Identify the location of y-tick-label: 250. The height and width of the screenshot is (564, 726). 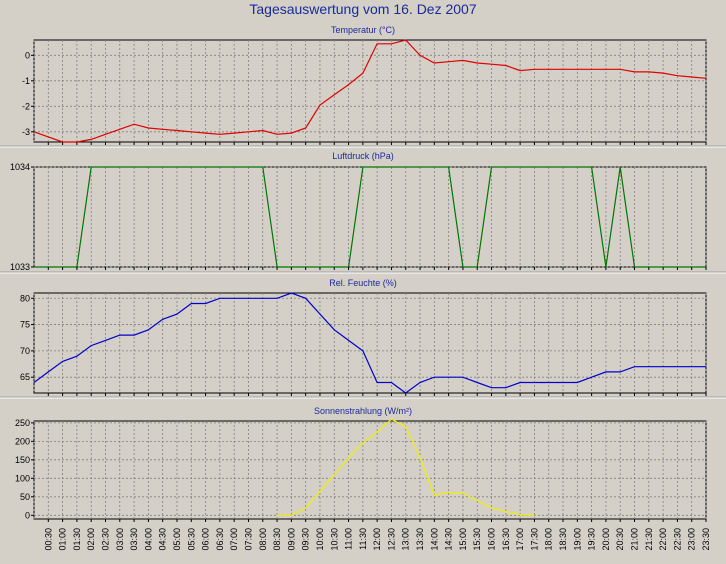
(22, 423).